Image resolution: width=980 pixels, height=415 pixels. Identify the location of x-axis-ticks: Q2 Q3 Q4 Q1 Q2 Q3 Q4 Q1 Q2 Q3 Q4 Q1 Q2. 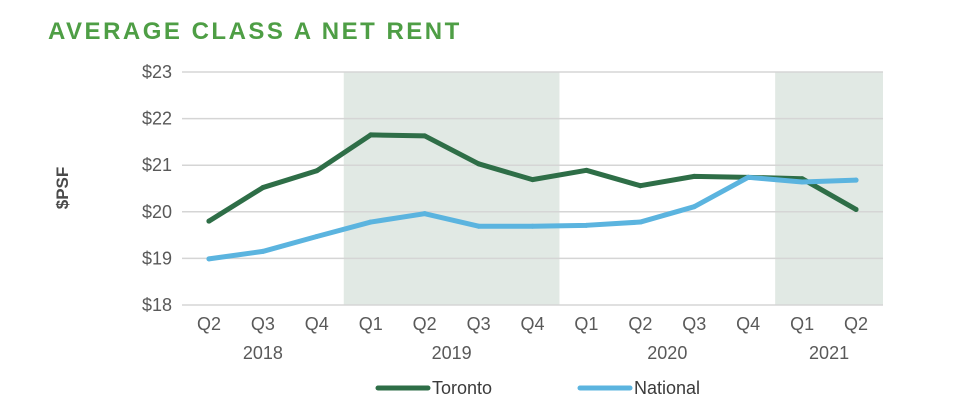
(532, 324).